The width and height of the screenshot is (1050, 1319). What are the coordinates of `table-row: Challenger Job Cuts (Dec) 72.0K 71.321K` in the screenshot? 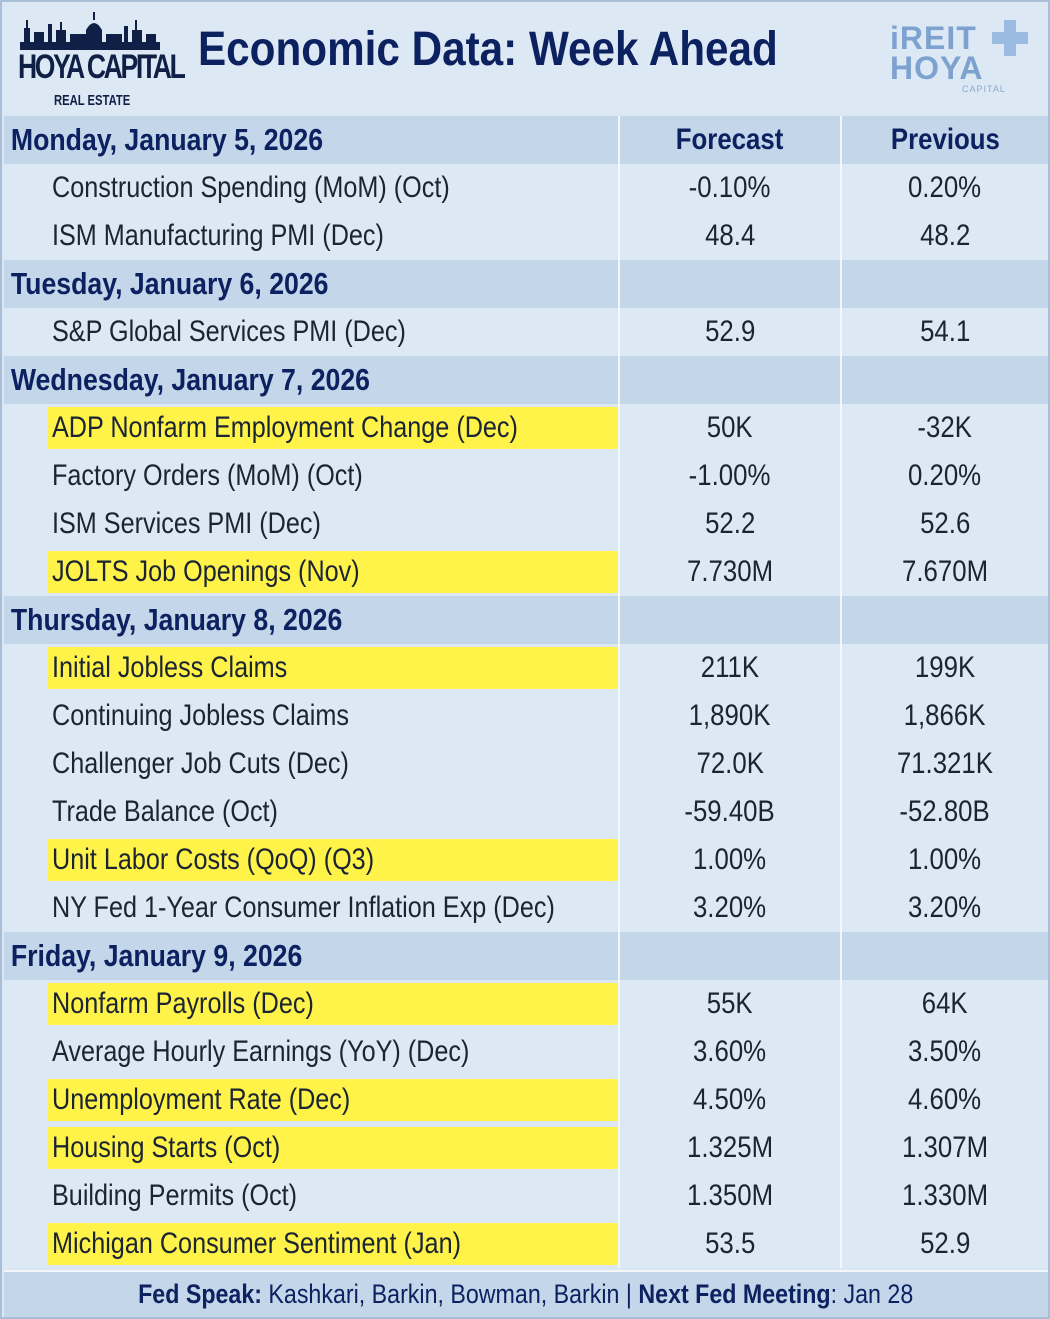 It's located at (526, 764).